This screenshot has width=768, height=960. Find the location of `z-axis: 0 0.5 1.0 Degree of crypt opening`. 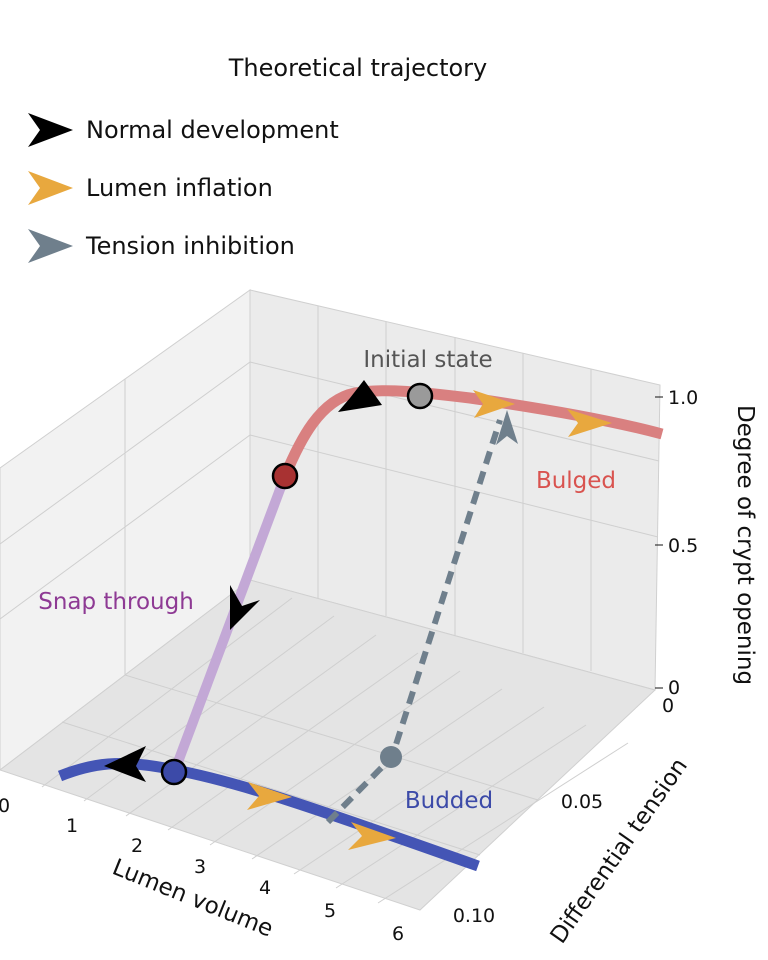

z-axis: 0 0.5 1.0 Degree of crypt opening is located at coordinates (706, 543).